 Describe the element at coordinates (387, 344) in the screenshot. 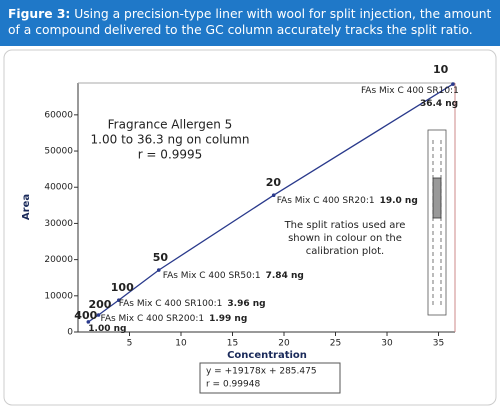

I see `x-tick-label: 30` at that location.